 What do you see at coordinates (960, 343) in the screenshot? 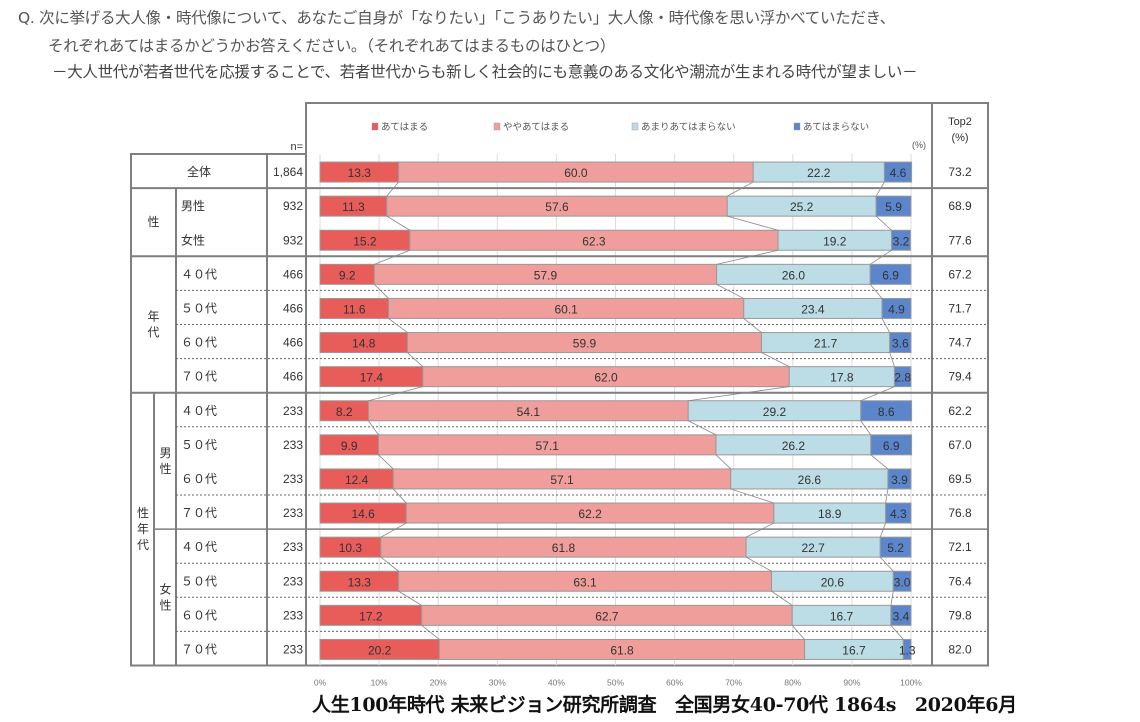
I see `row-top2: 74.7` at bounding box center [960, 343].